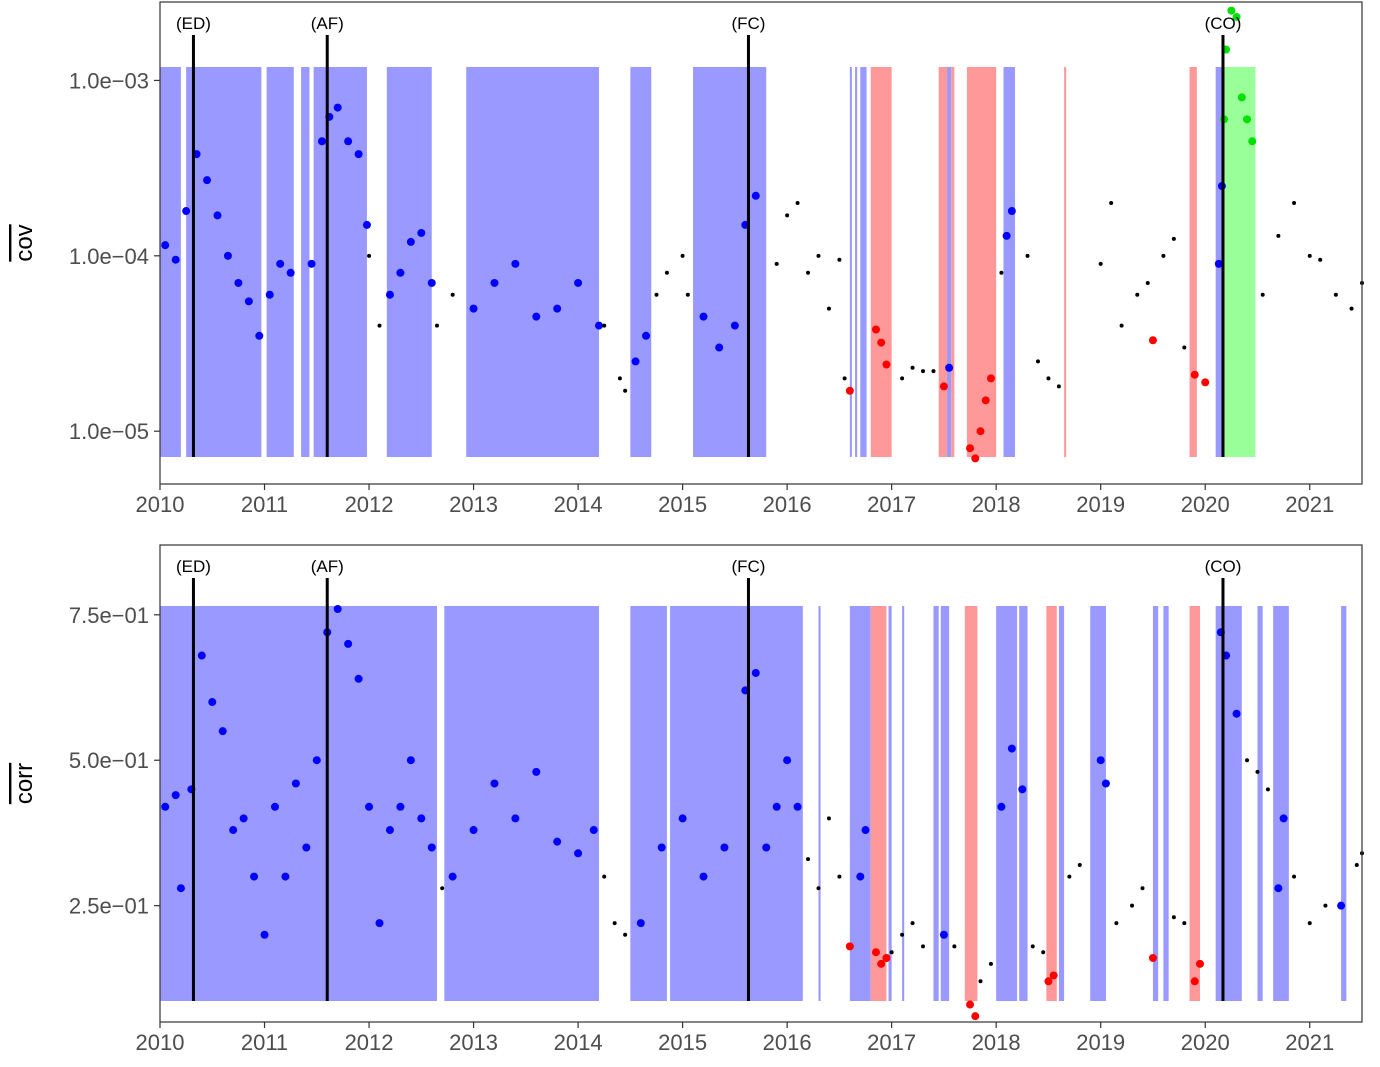  What do you see at coordinates (109, 431) in the screenshot?
I see `y-tick-label: 1.0e−05` at bounding box center [109, 431].